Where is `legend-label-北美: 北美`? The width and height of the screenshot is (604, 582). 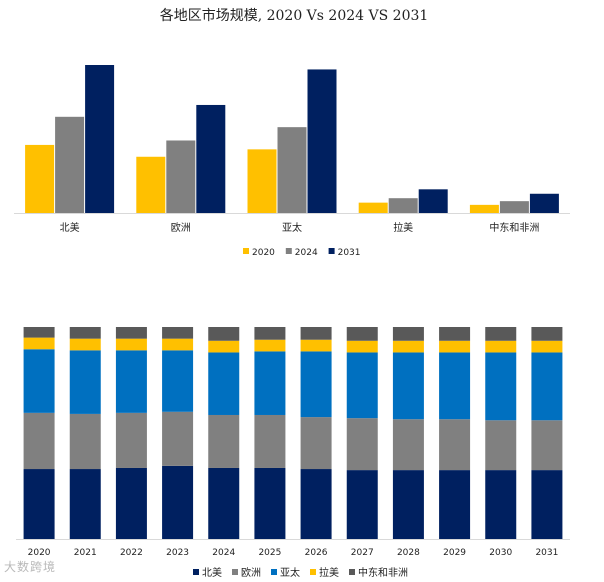 legend-label-北美: 北美 is located at coordinates (212, 572).